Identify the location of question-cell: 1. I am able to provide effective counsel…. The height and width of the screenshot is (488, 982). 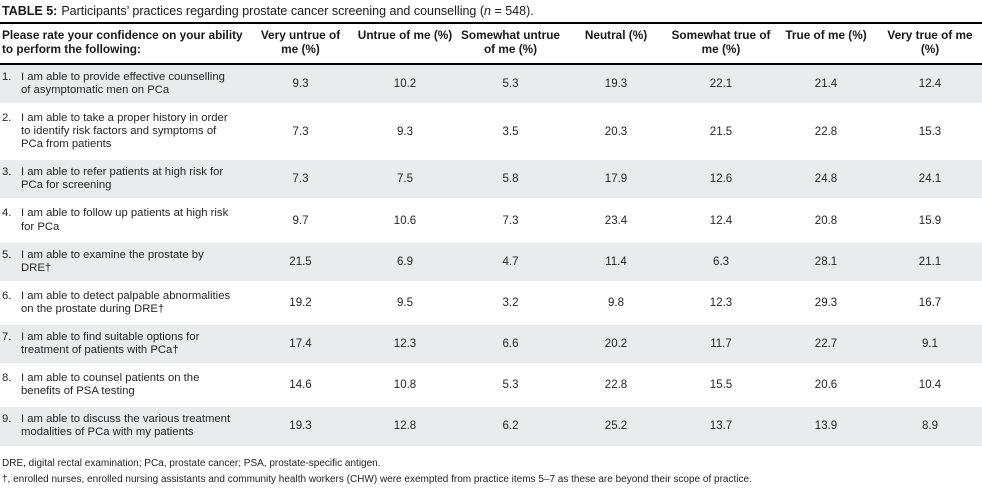
(124, 84).